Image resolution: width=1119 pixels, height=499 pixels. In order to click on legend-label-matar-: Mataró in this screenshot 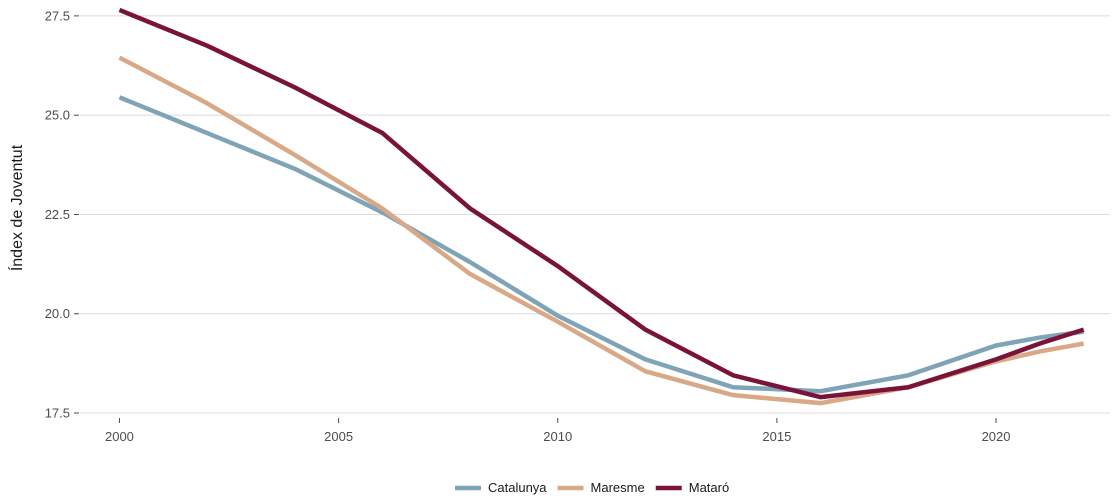, I will do `click(709, 487)`.